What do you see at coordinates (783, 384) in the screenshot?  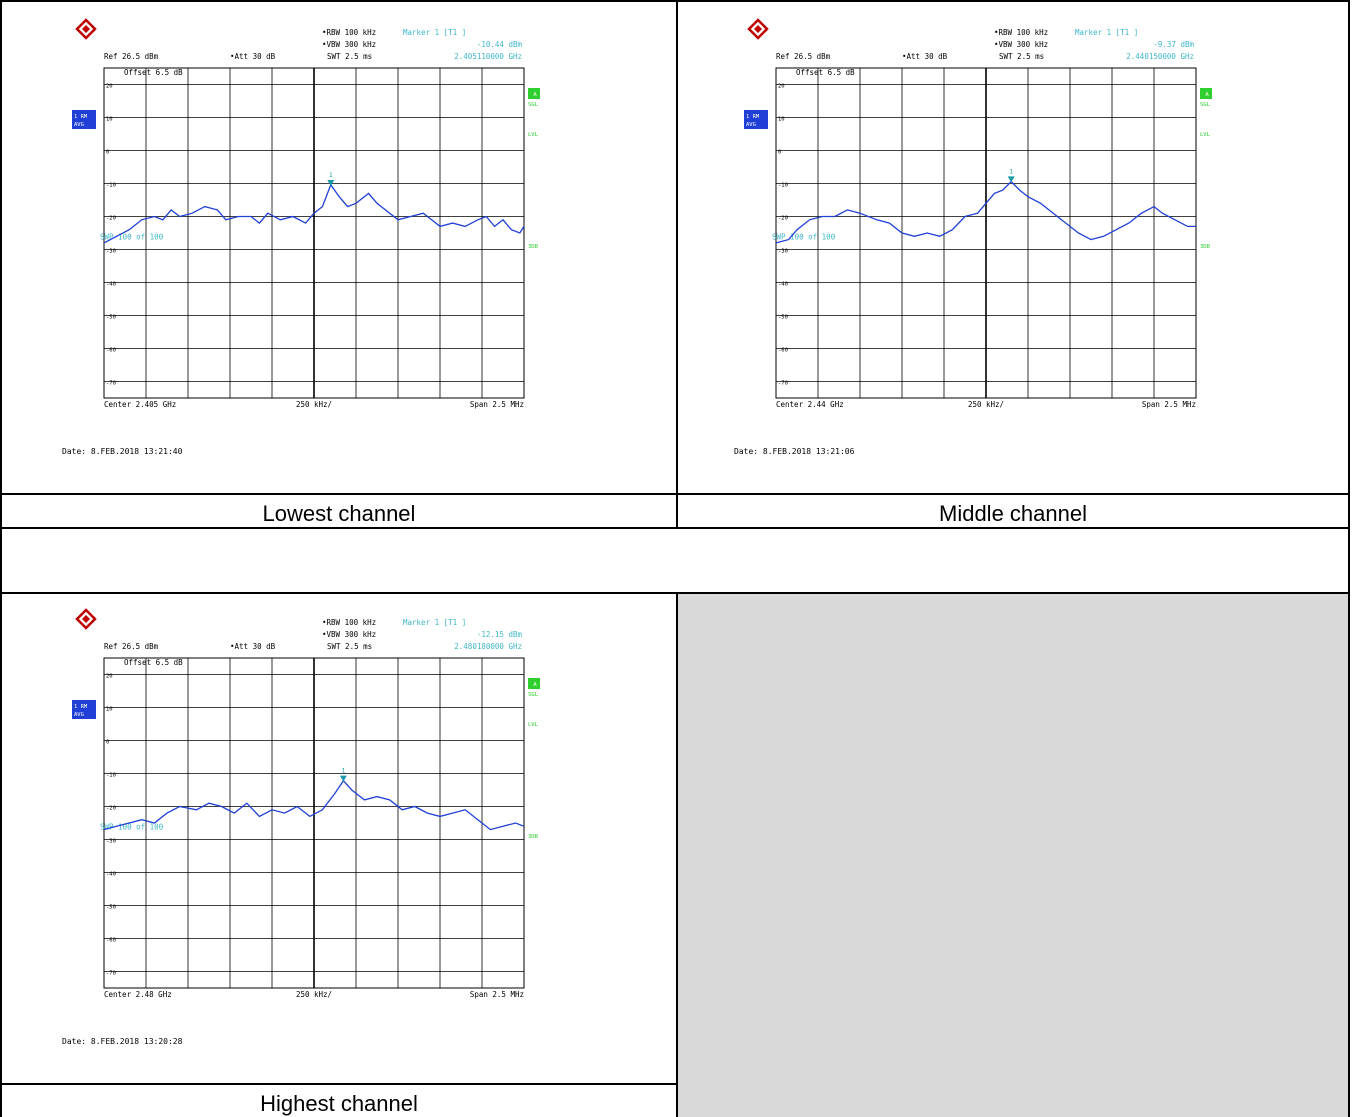 I see `y-tick-label: -70` at bounding box center [783, 384].